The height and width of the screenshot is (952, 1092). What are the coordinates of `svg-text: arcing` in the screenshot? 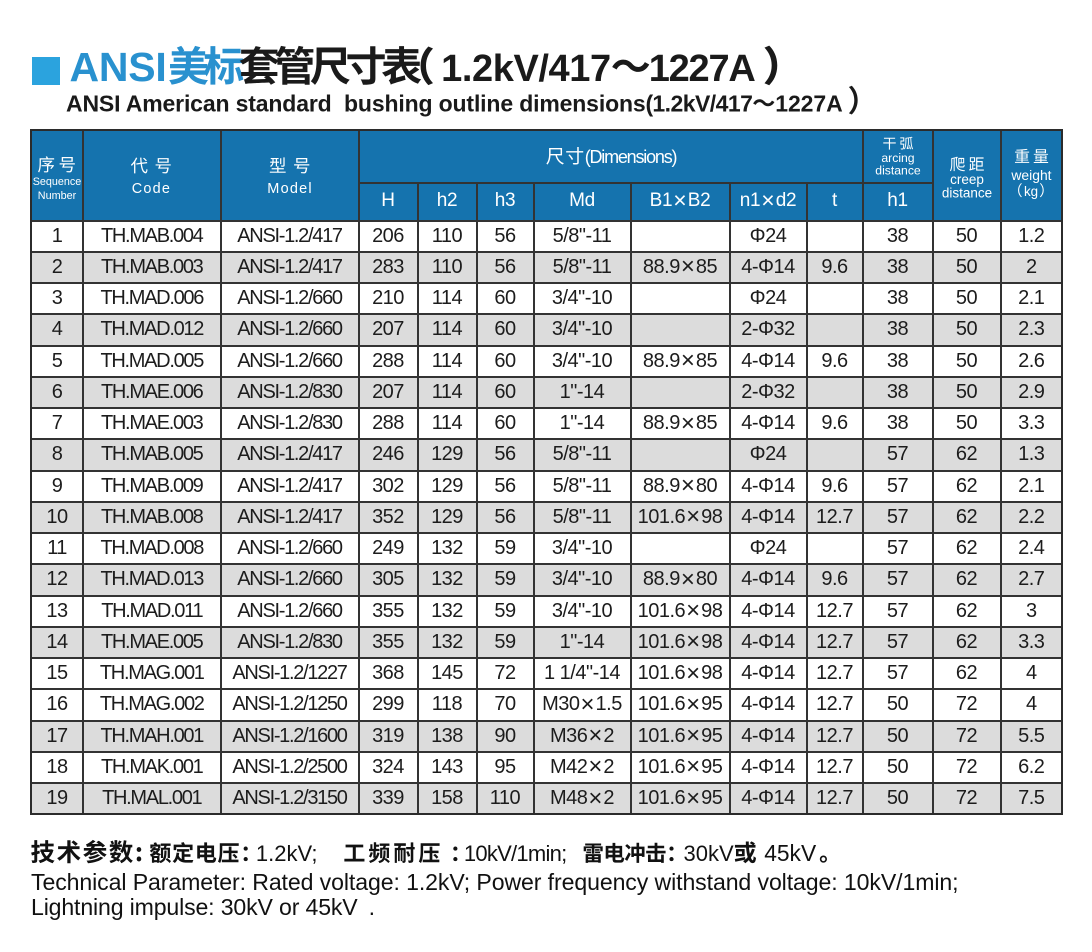 It's located at (897, 158).